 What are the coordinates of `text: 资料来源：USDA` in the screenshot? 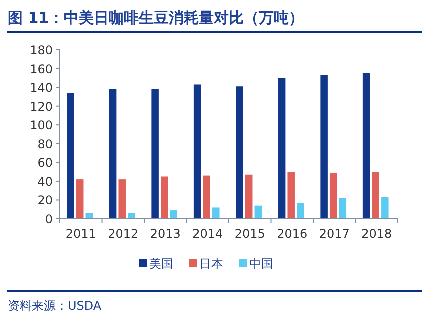 It's located at (55, 306).